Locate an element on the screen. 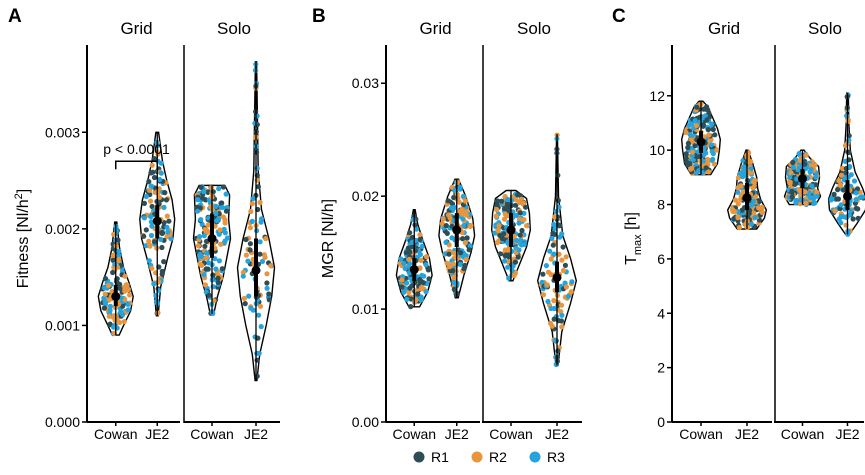  y-tick-label: 8 is located at coordinates (661, 205).